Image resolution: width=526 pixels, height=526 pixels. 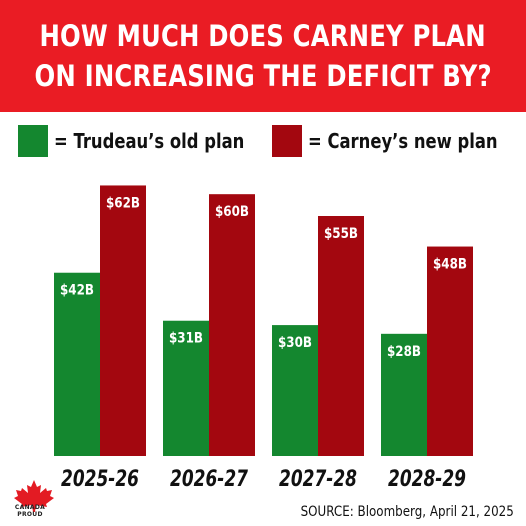 What do you see at coordinates (318, 479) in the screenshot?
I see `category-label: 2027-28` at bounding box center [318, 479].